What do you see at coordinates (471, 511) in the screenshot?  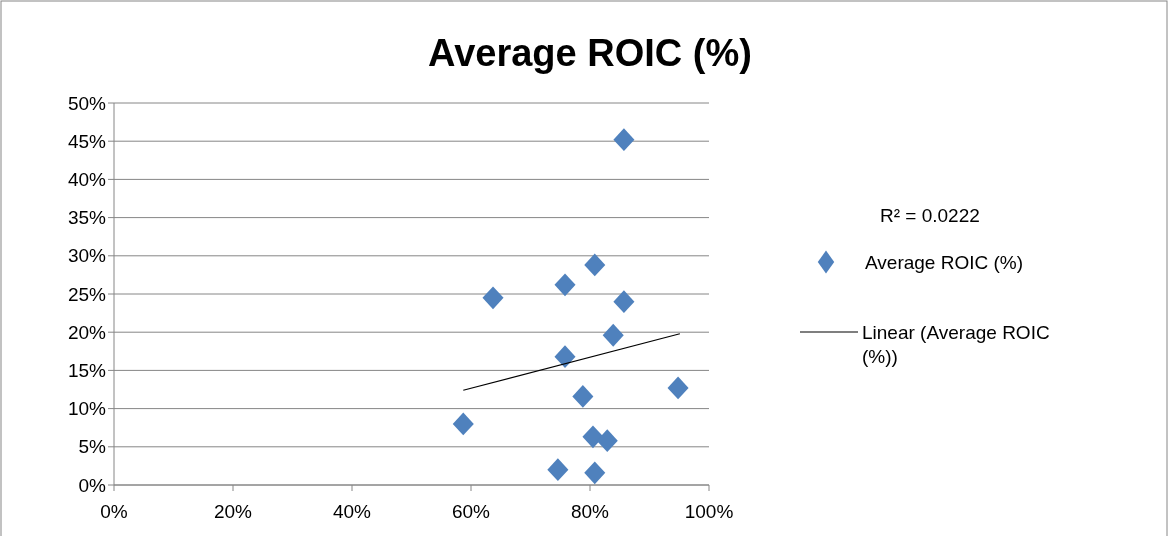 I see `x-tick-label: 60%` at bounding box center [471, 511].